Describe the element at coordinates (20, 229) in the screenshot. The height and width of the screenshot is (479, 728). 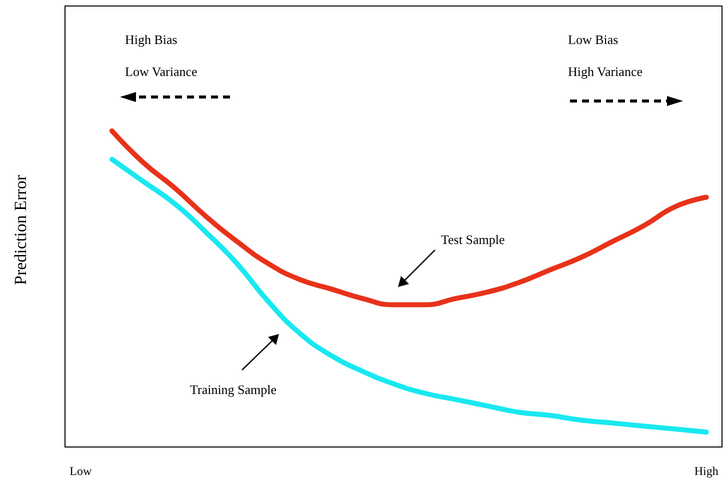
I see `y-axis-title: Prediction Error` at that location.